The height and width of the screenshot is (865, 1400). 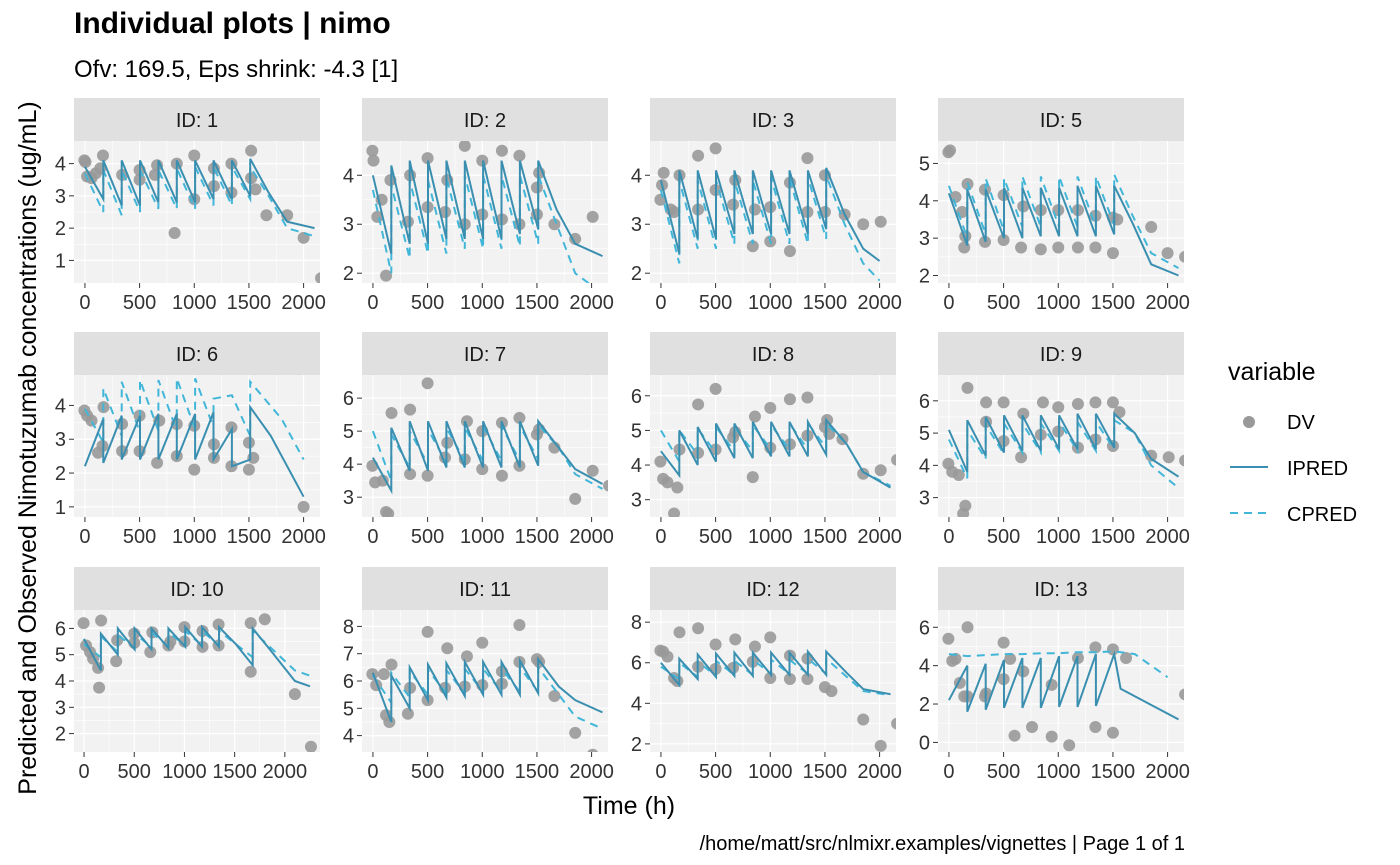 What do you see at coordinates (629, 806) in the screenshot?
I see `x-axis-title: Time (h)` at bounding box center [629, 806].